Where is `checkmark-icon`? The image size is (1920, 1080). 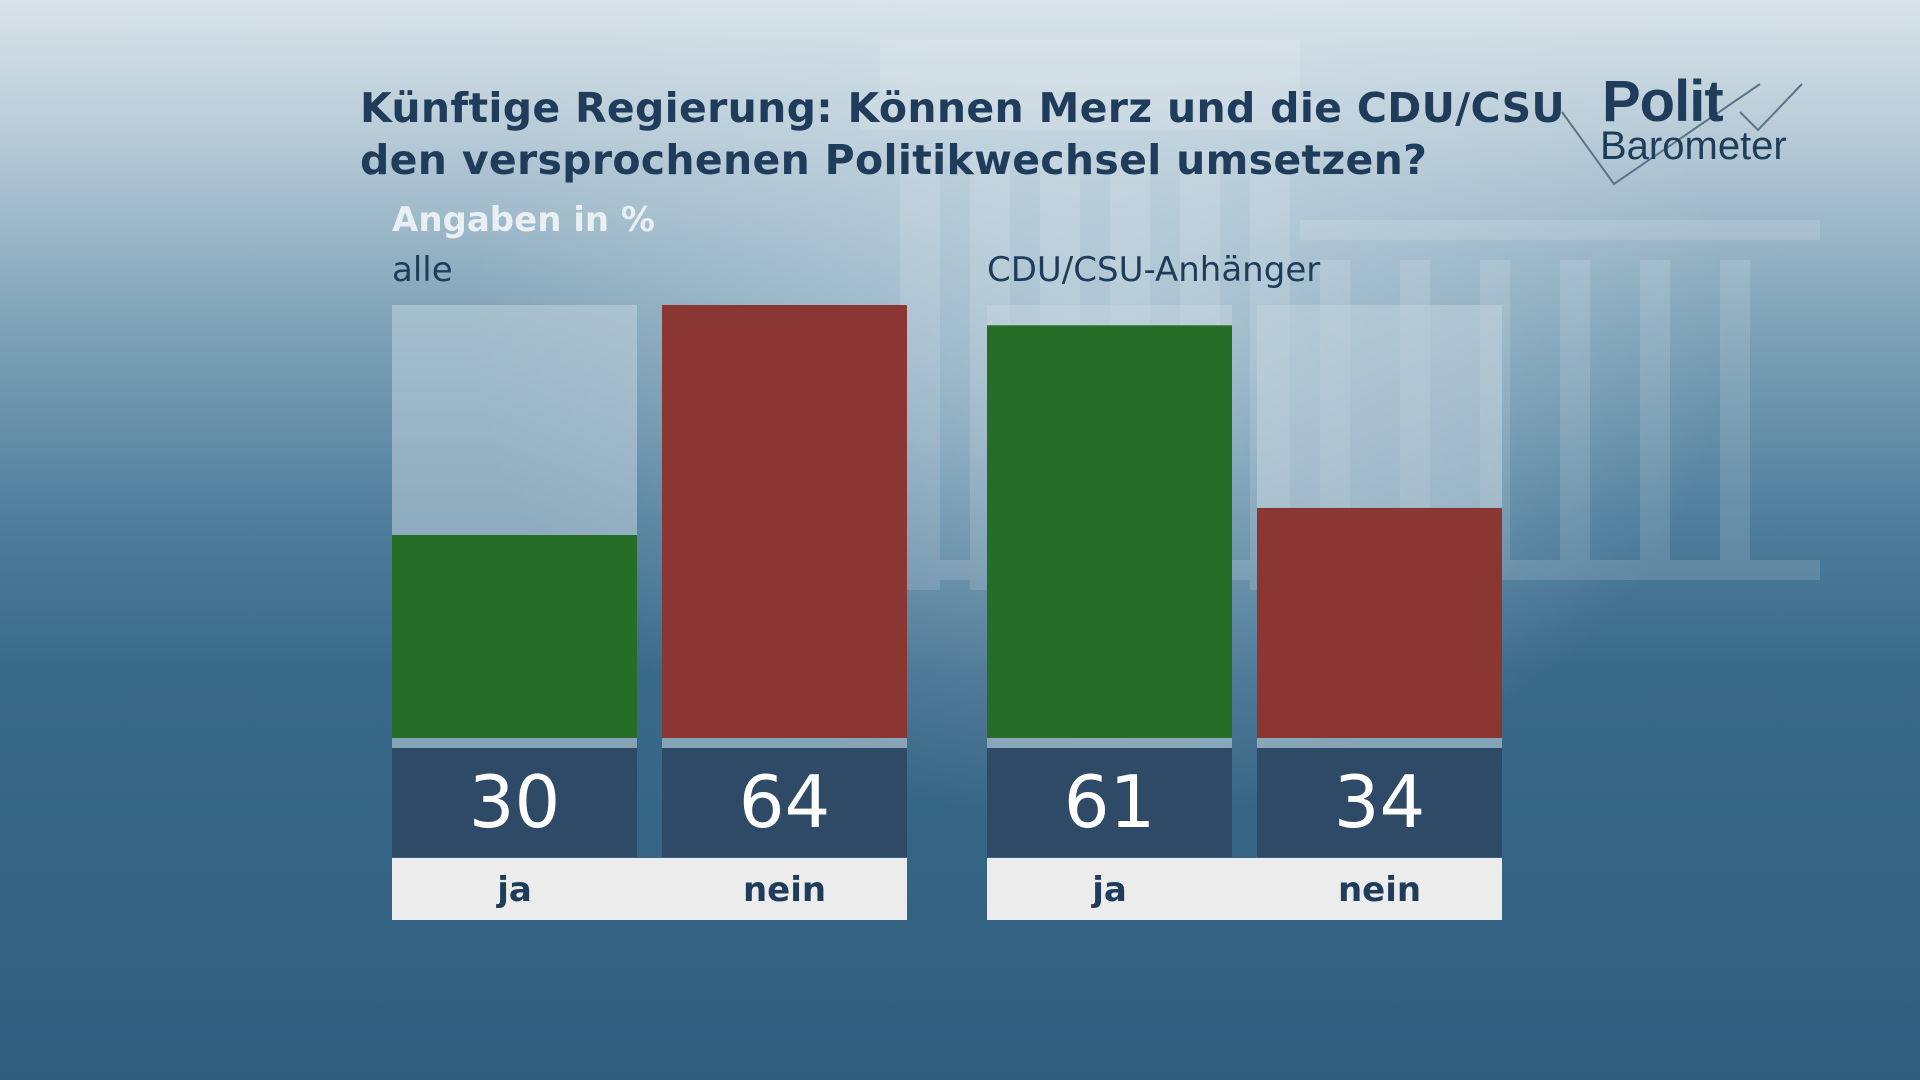 checkmark-icon is located at coordinates (1682, 134).